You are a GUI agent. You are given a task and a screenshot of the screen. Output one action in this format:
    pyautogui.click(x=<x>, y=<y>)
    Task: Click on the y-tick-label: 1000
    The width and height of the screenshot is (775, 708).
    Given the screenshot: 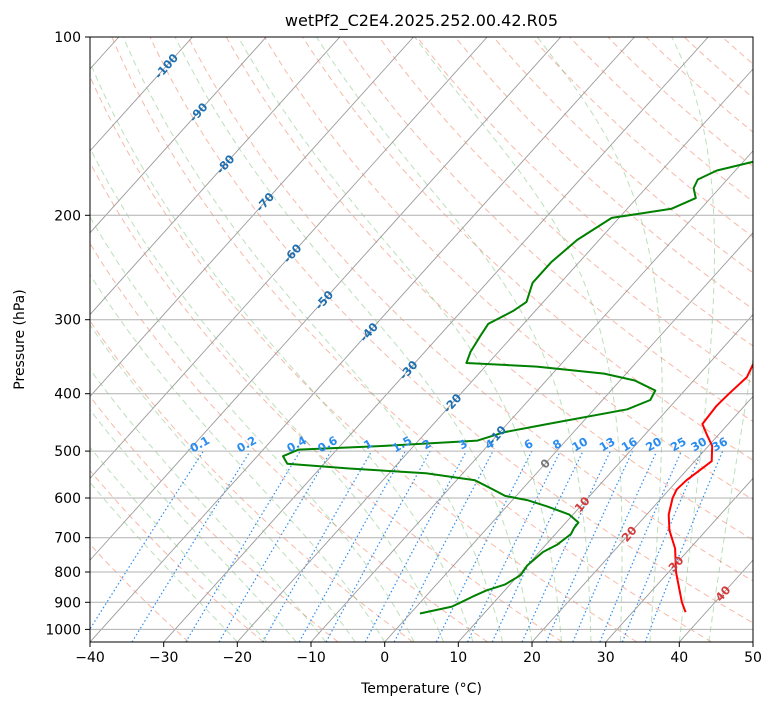 What is the action you would take?
    pyautogui.click(x=63, y=630)
    